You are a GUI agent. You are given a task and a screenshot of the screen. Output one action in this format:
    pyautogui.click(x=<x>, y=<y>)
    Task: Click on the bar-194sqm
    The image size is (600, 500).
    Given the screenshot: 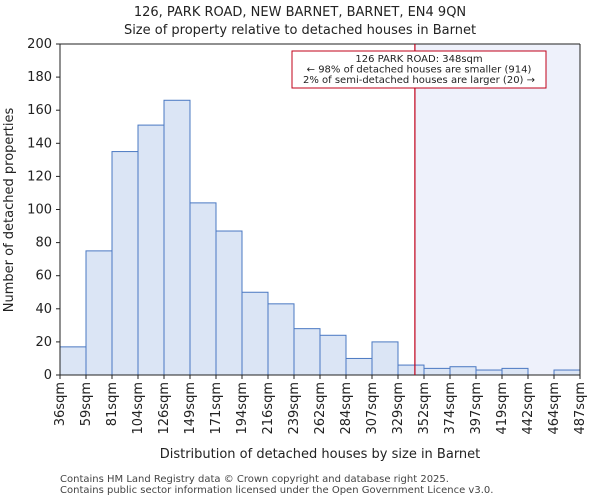 What is the action you would take?
    pyautogui.click(x=255, y=333)
    